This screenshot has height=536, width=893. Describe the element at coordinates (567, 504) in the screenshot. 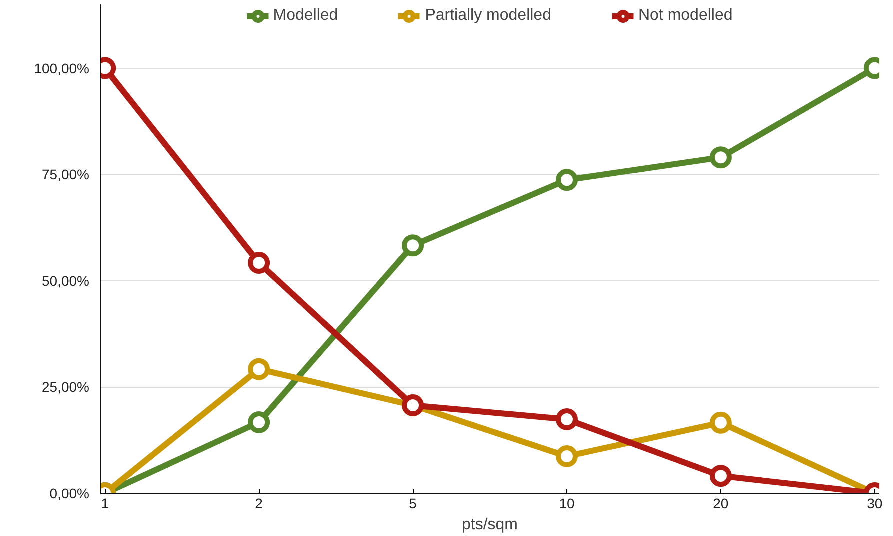

I see `x-tick-label: 10` at that location.